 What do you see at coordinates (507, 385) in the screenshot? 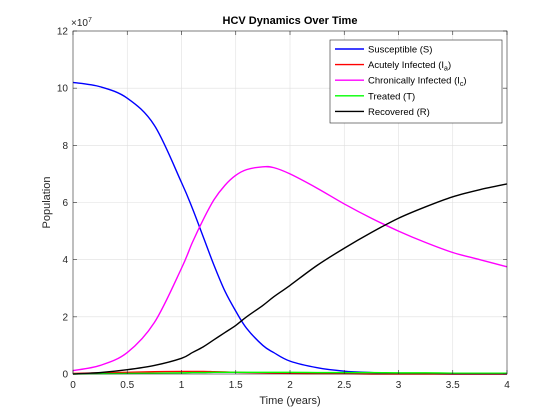
I see `x-tick-label: 4` at bounding box center [507, 385].